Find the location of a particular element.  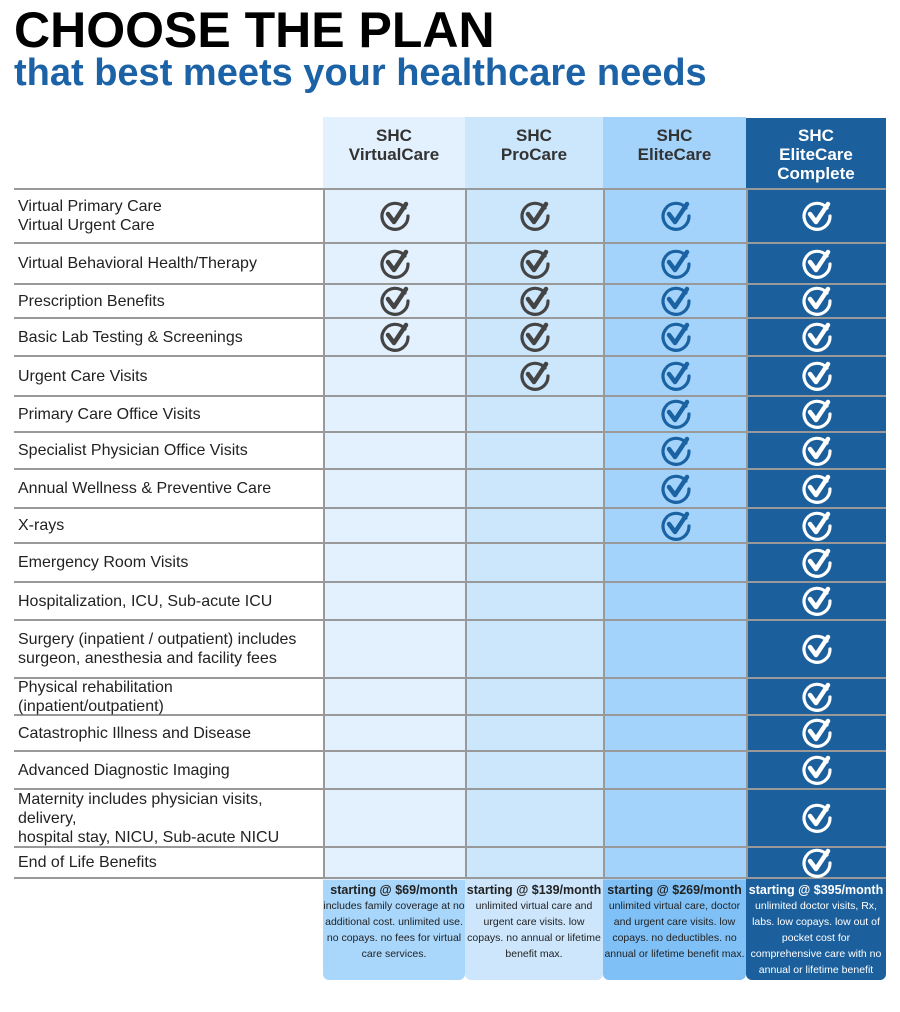

feature-row: Virtual Behavioral Health/Therapy is located at coordinates (450, 264).